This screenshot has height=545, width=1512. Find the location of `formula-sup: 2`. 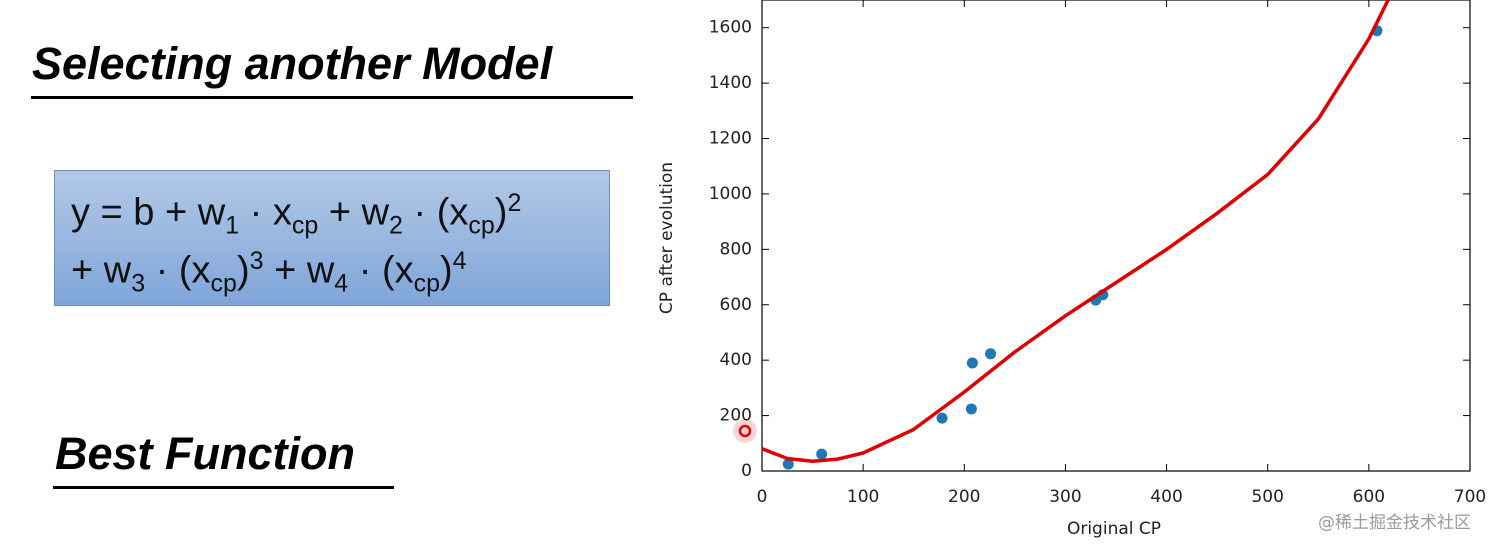

formula-sup: 2 is located at coordinates (514, 203).